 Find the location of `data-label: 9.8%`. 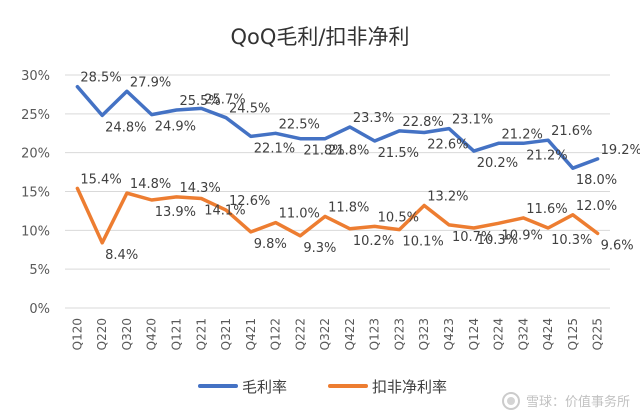

data-label: 9.8% is located at coordinates (270, 244).